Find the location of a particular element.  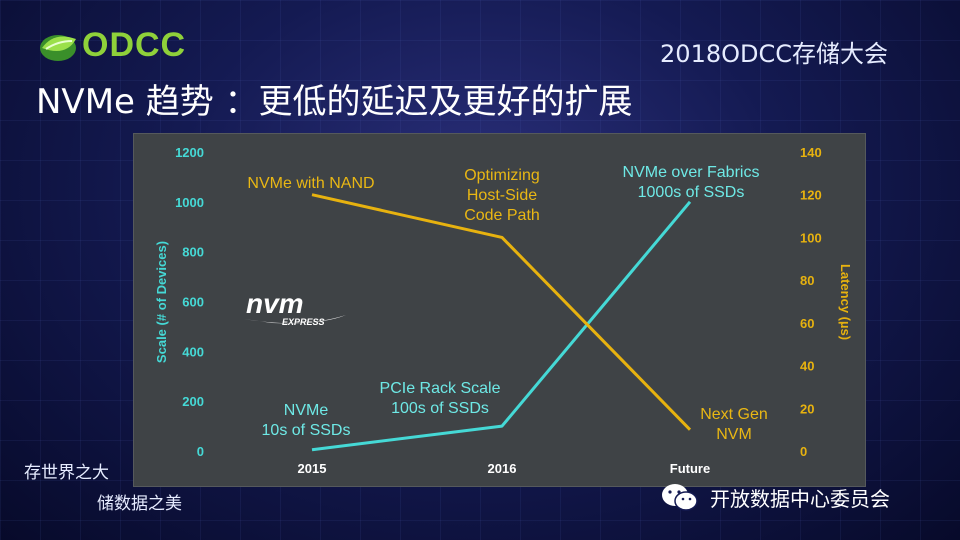

annotation-line: Code Path is located at coordinates (502, 215).